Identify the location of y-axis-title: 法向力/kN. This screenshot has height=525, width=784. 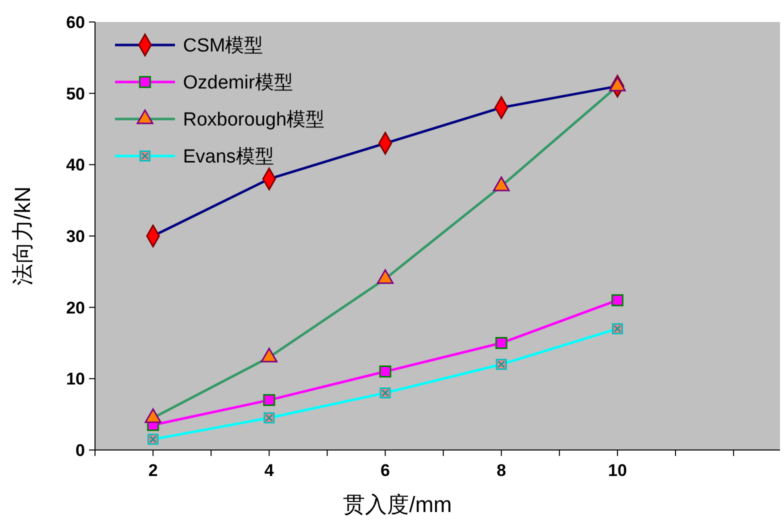
(22, 236).